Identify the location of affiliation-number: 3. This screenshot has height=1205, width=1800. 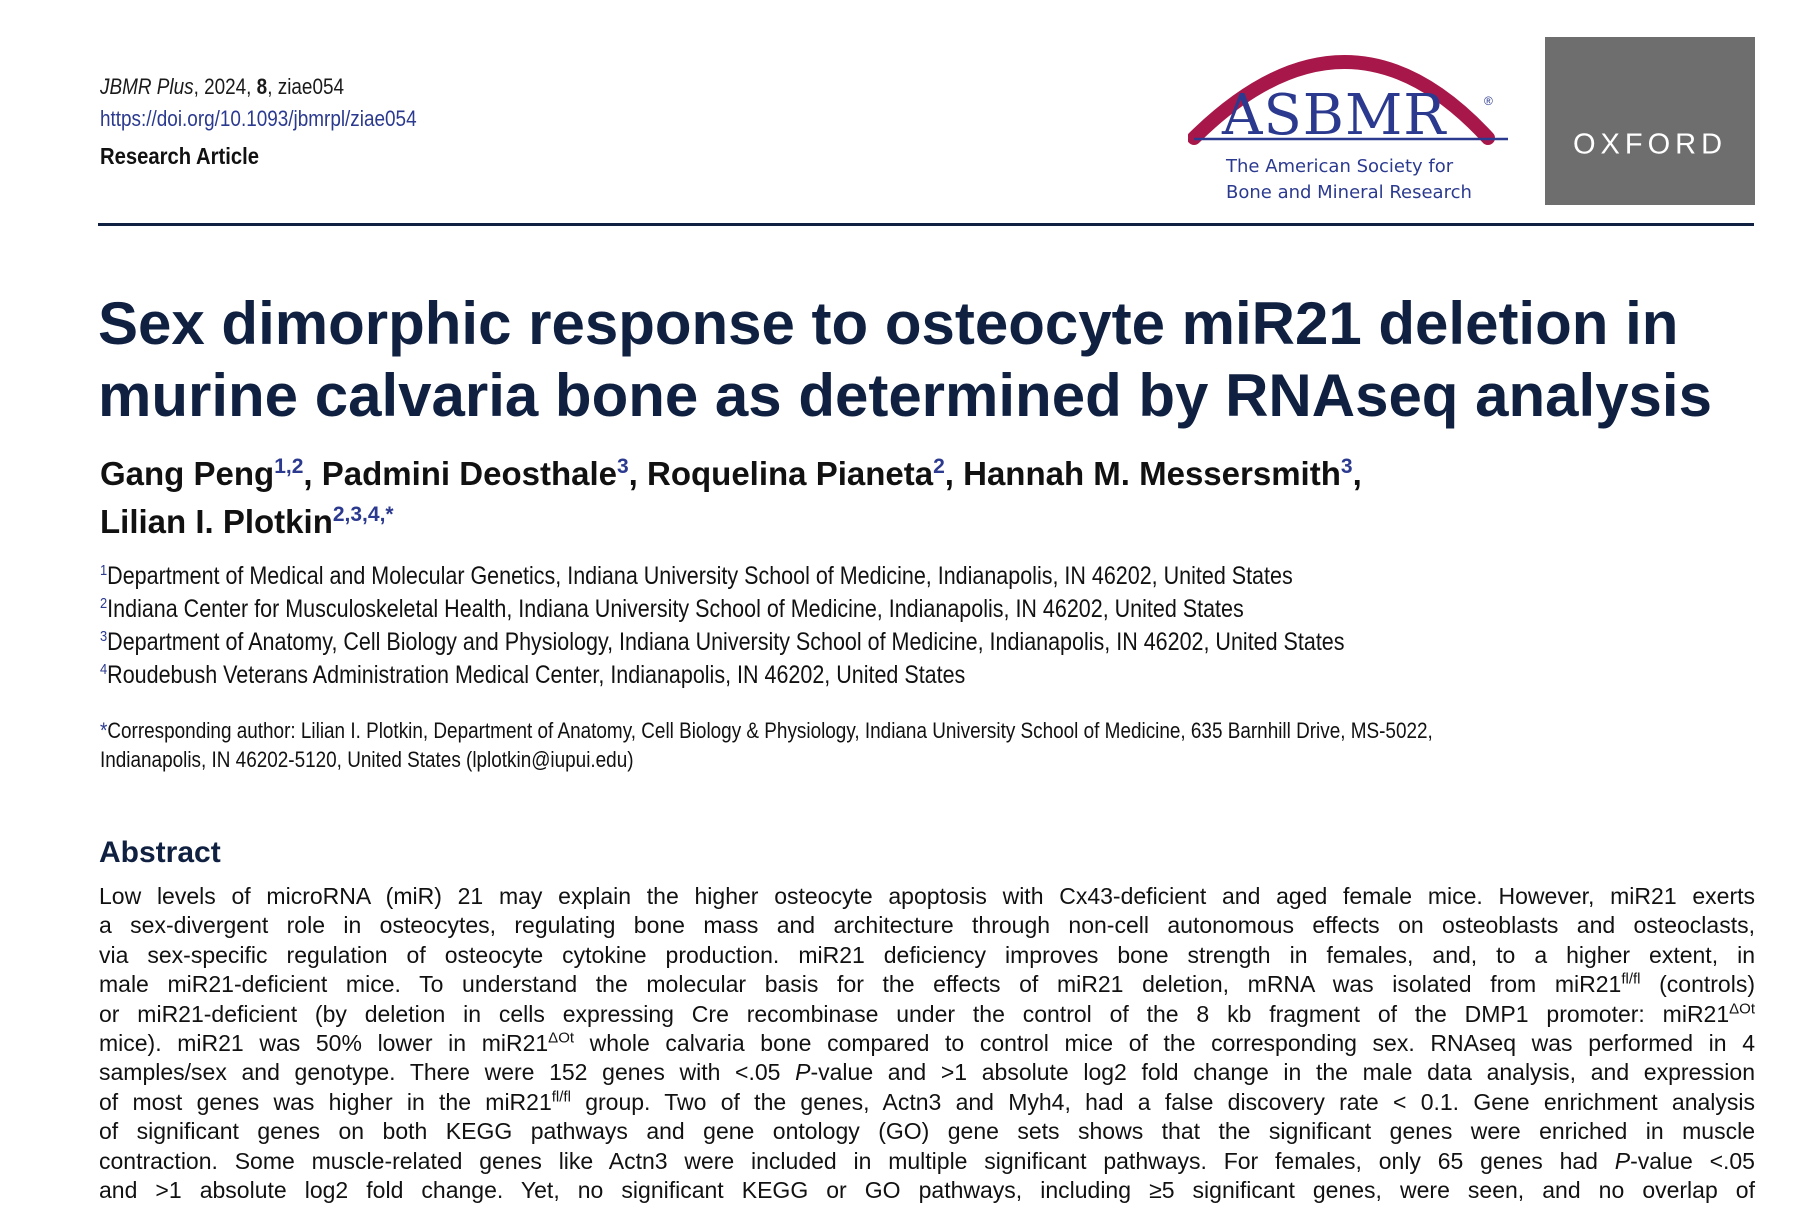
(104, 636).